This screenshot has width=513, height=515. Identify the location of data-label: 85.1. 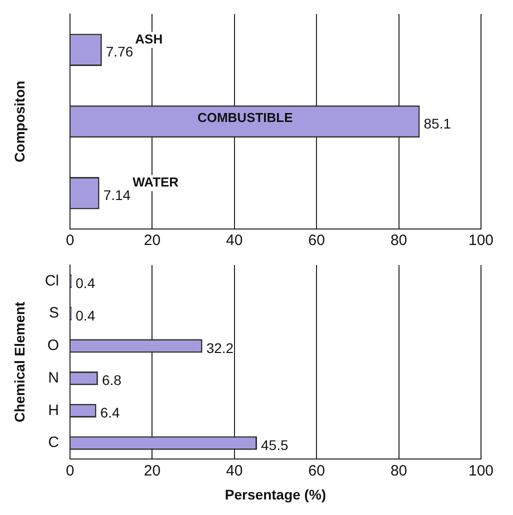
(438, 123).